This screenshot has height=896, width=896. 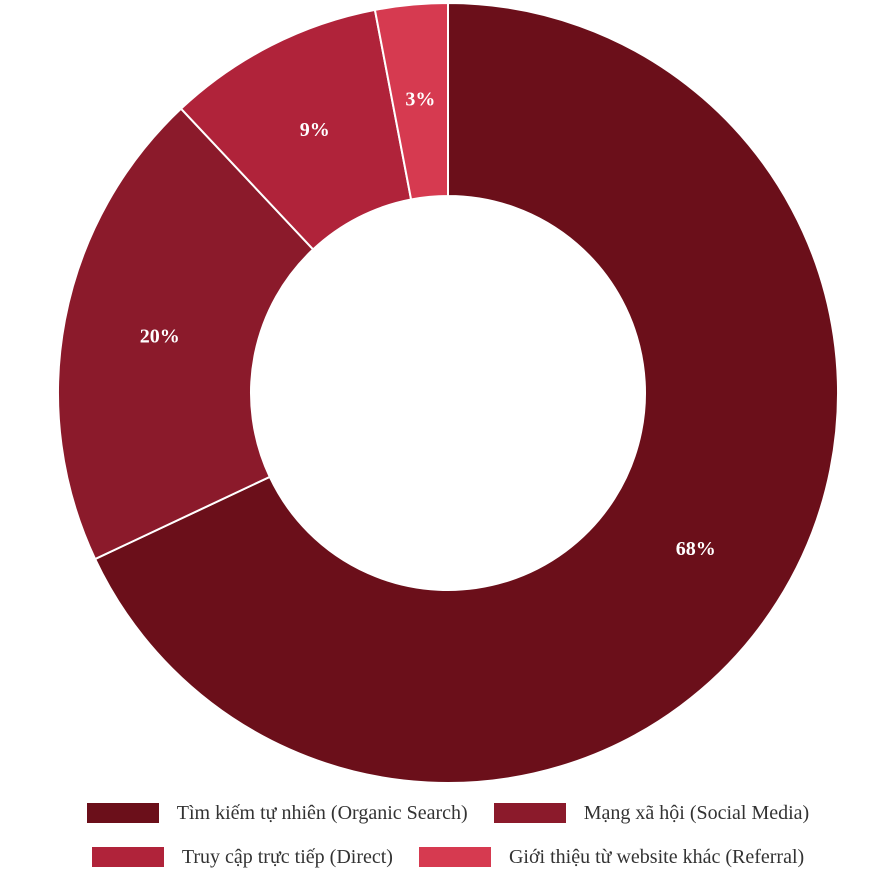 What do you see at coordinates (420, 99) in the screenshot?
I see `slice-label: 3%` at bounding box center [420, 99].